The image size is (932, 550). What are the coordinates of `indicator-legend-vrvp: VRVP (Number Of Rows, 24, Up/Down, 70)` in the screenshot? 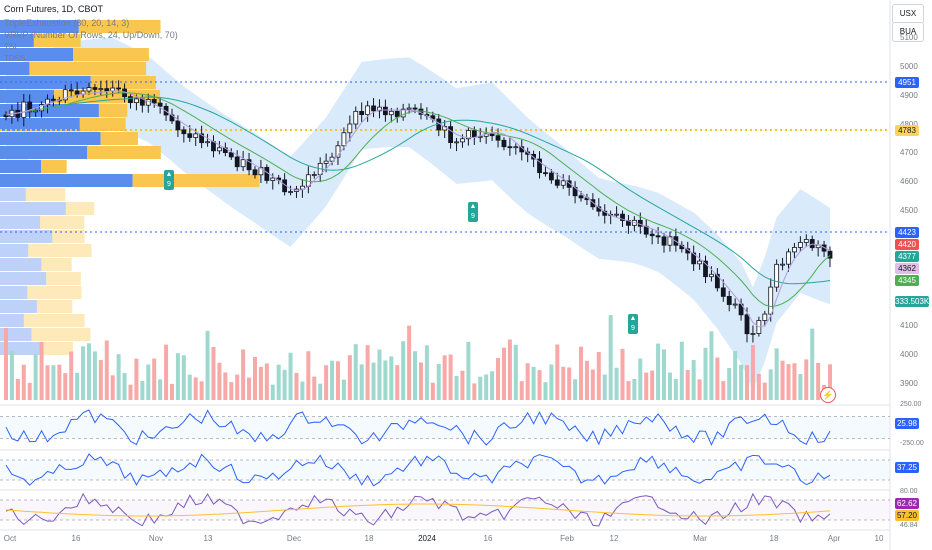 It's located at (91, 35).